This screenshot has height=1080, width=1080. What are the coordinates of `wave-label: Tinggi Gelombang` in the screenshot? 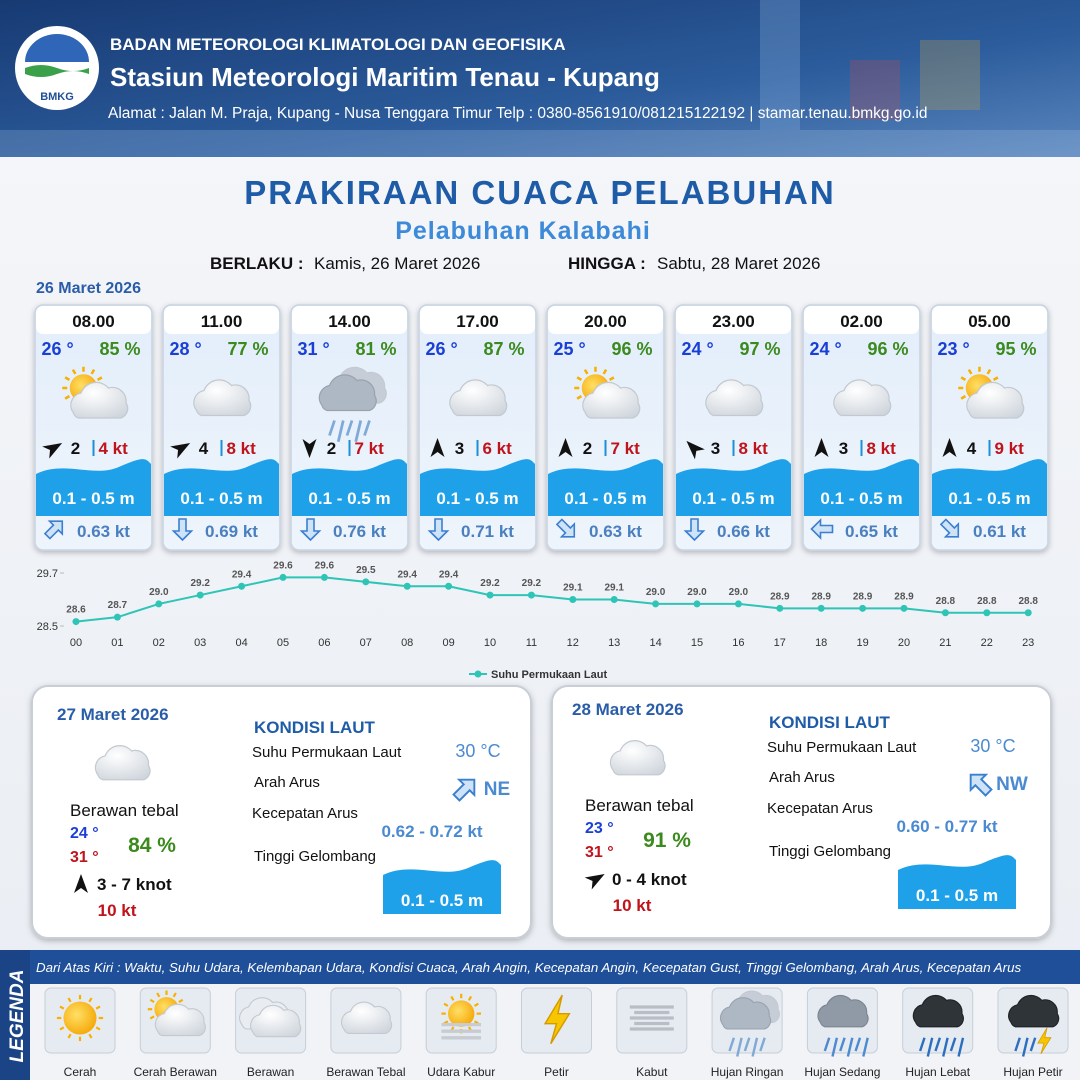 It's located at (830, 851).